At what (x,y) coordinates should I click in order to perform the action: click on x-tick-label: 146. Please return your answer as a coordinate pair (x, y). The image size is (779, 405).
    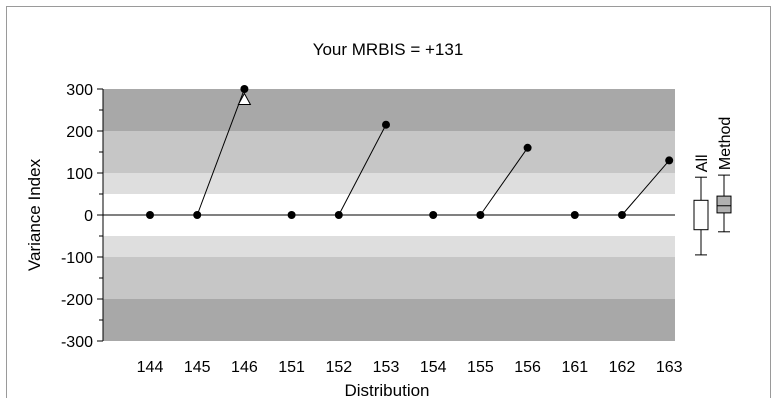
    Looking at the image, I should click on (244, 367).